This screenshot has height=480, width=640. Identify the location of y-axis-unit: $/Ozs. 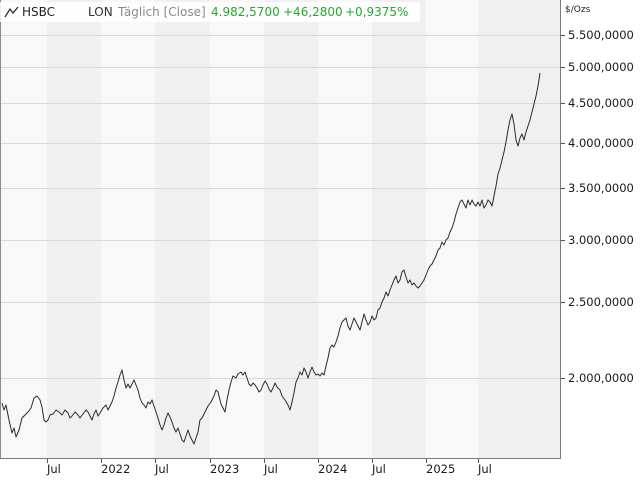
(578, 10).